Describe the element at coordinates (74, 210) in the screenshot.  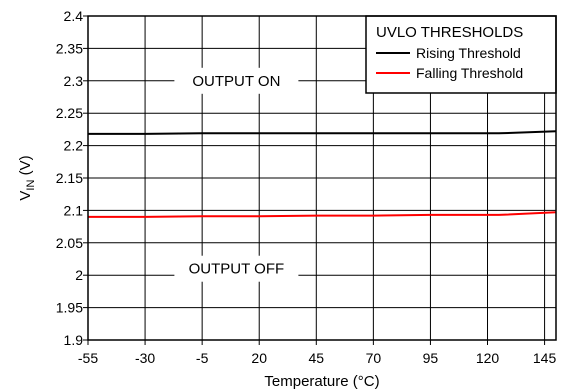
I see `y-tick-label: 2.1` at that location.